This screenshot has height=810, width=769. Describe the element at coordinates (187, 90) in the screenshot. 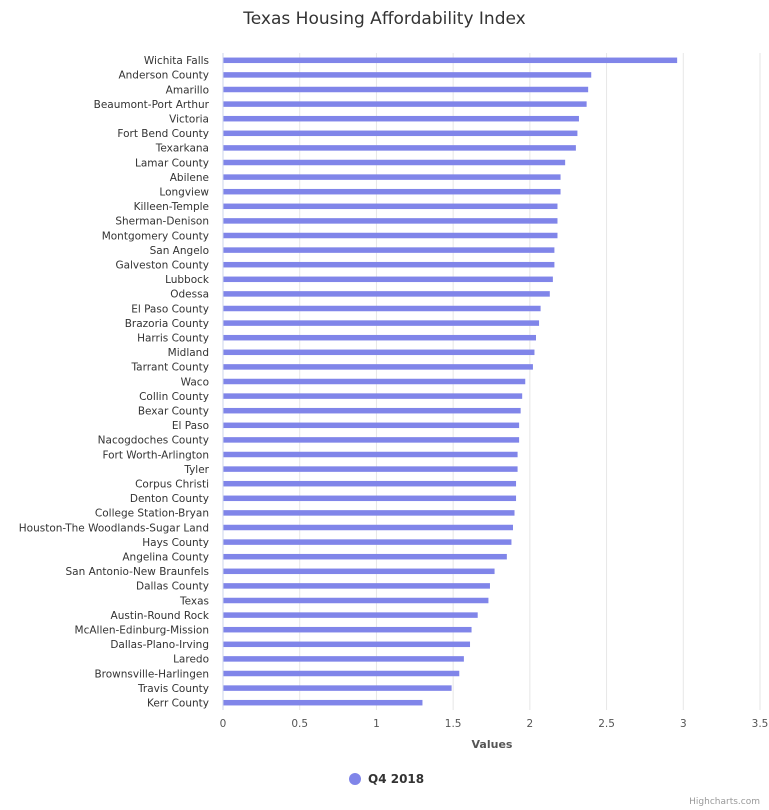

I see `category-label: Amarillo` at that location.